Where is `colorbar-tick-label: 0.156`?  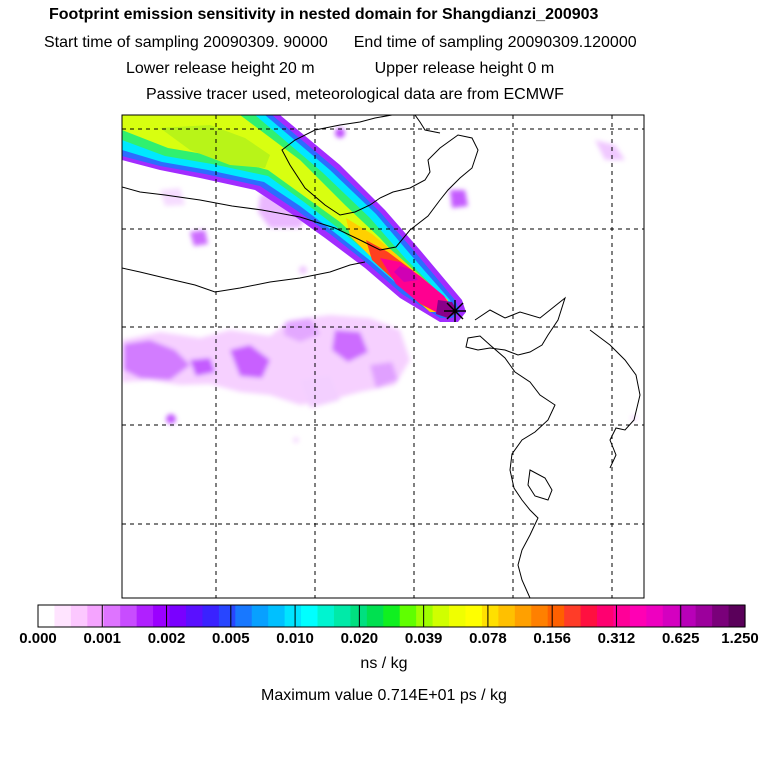
colorbar-tick-label: 0.156 is located at coordinates (552, 638).